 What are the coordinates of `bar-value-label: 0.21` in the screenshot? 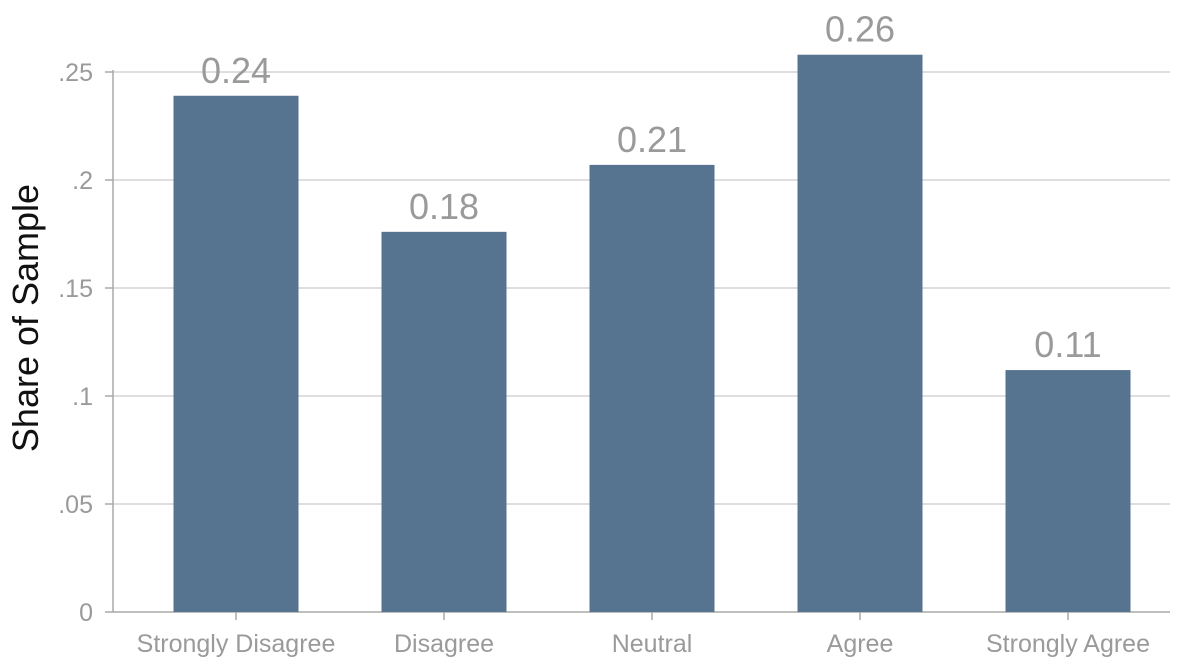 It's located at (652, 139).